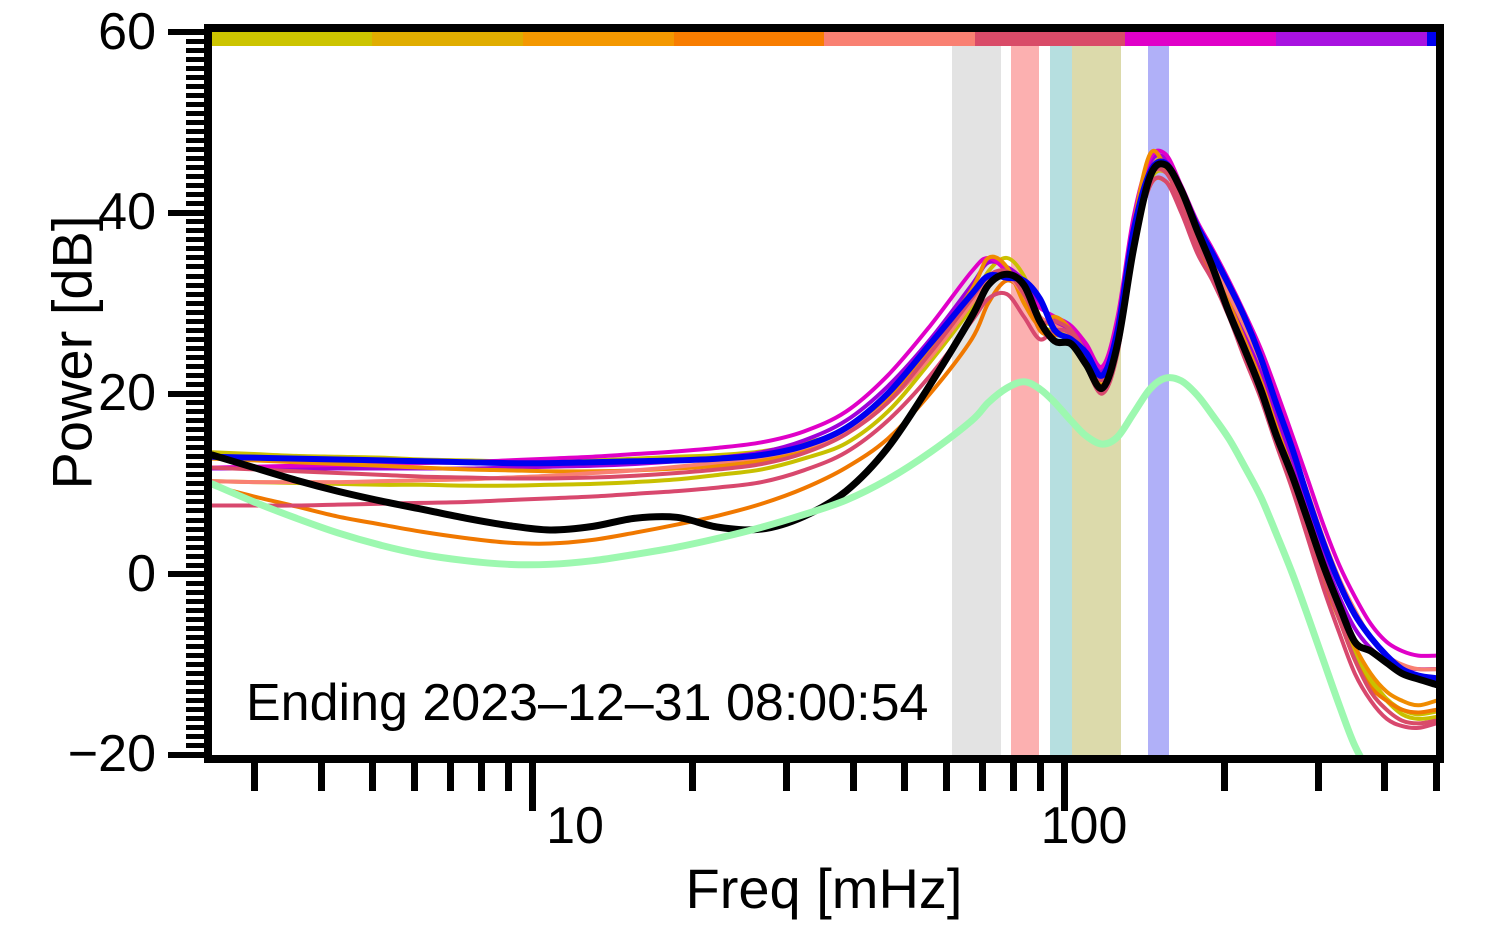 This screenshot has height=952, width=1494. I want to click on y-tick-label-m20: −20, so click(111, 754).